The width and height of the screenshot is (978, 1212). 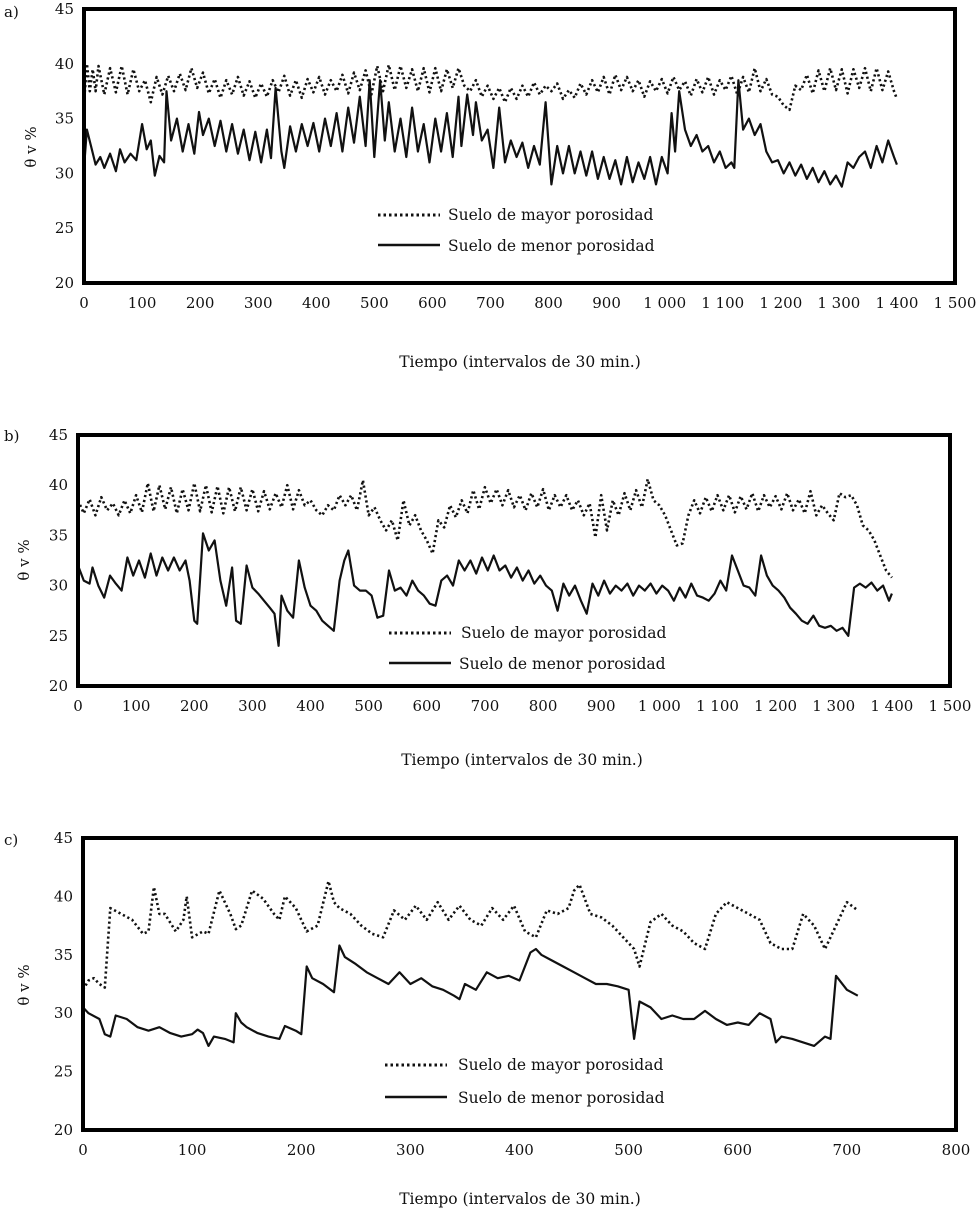 What do you see at coordinates (543, 706) in the screenshot?
I see `x-tick-label-b: 800` at bounding box center [543, 706].